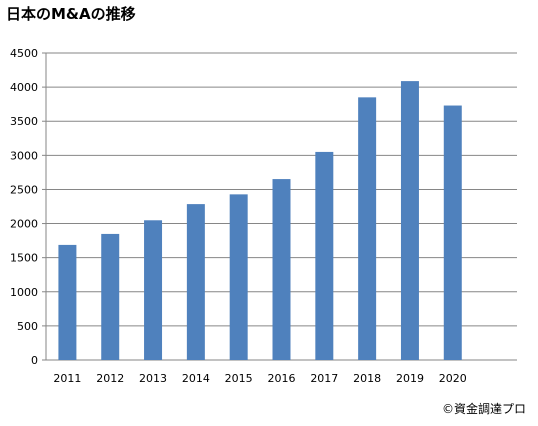 This screenshot has height=426, width=538. I want to click on bar-2016, so click(281, 269).